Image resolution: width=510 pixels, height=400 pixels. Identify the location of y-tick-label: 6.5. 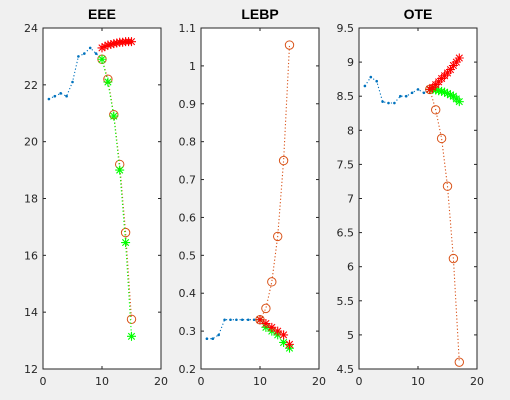
(346, 233).